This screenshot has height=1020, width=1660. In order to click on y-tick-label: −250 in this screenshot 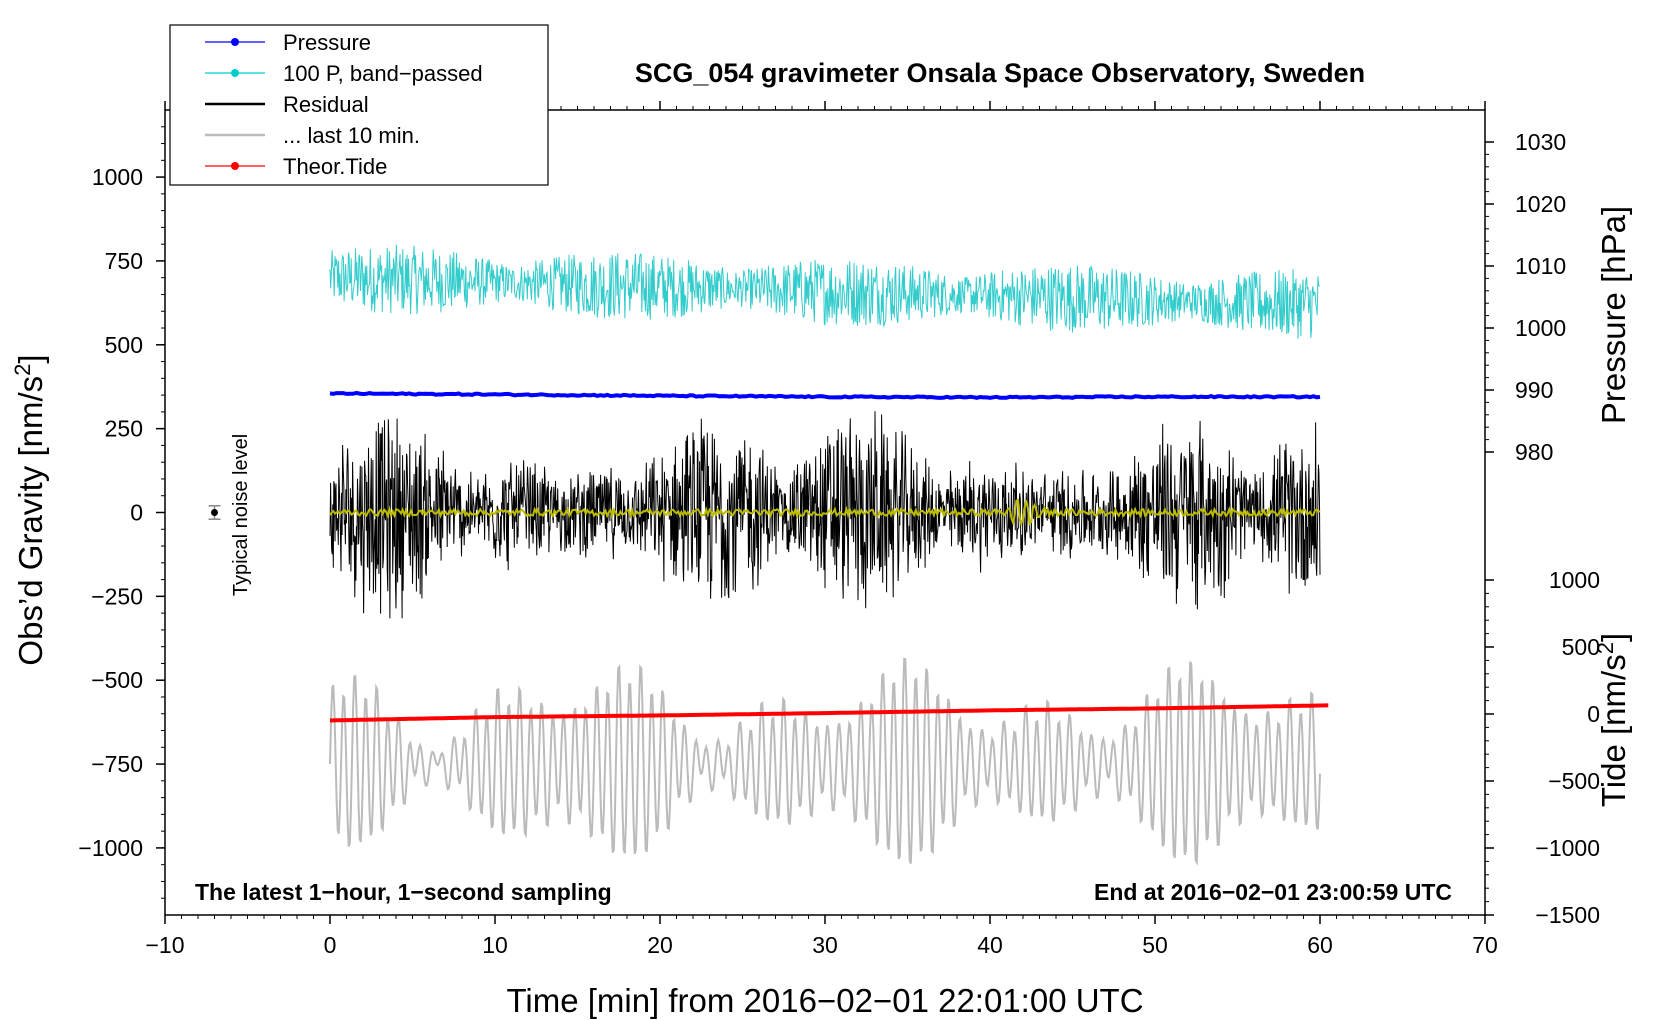, I will do `click(117, 596)`.